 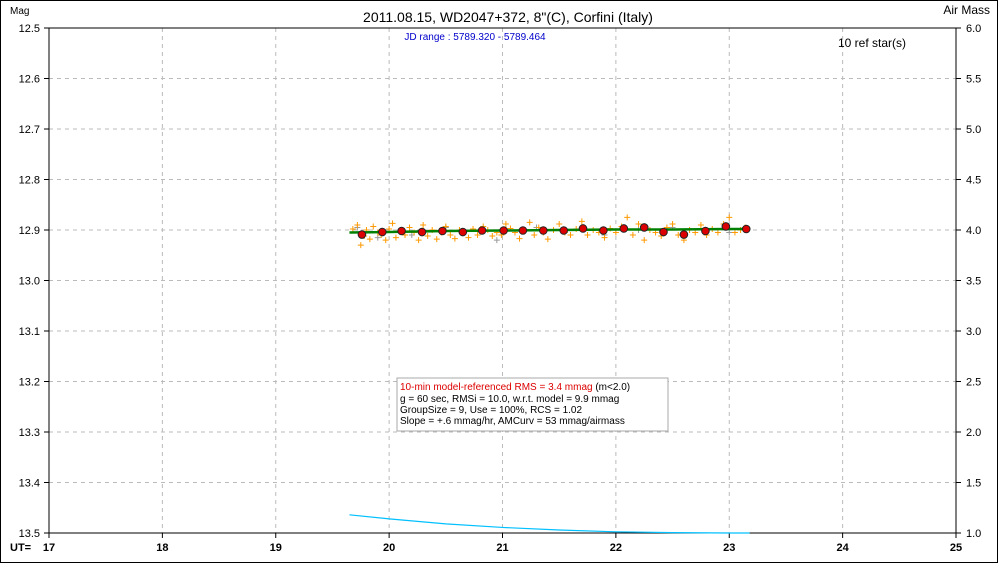 I want to click on x-tick-label: 17, so click(x=49, y=548).